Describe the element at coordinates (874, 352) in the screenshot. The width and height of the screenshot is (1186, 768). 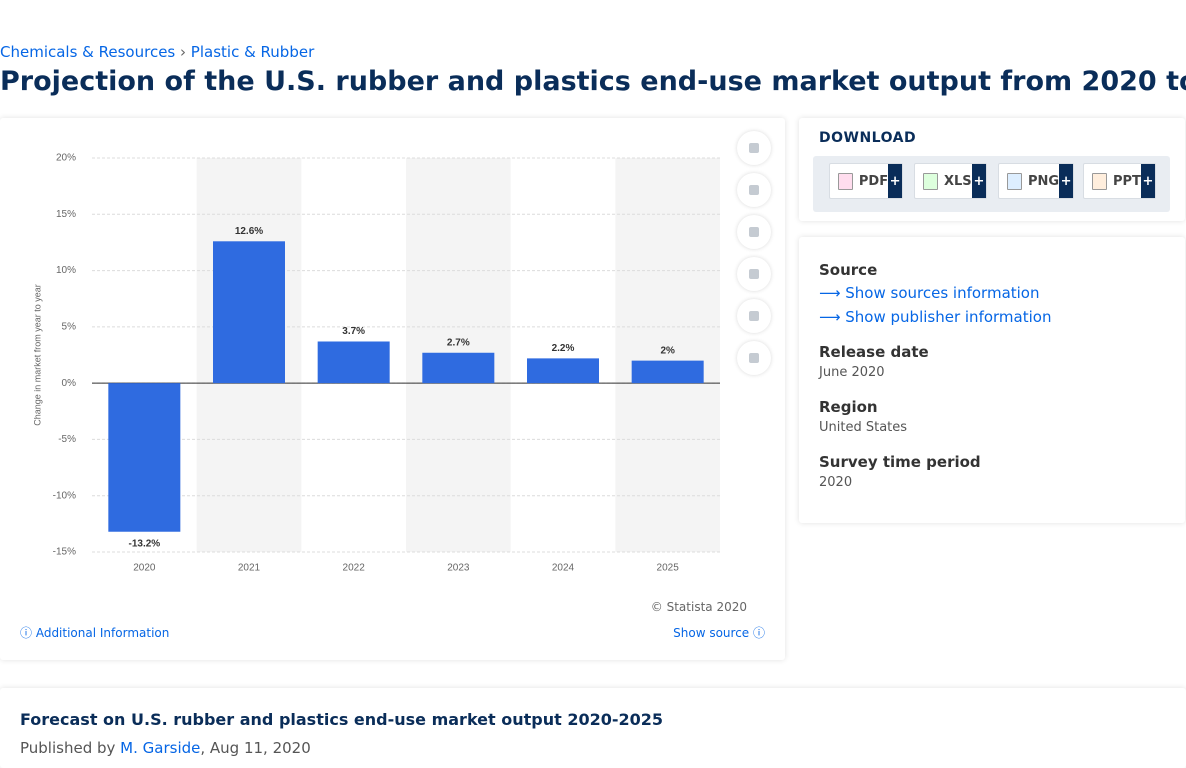
I see `release-title: Release date` at that location.